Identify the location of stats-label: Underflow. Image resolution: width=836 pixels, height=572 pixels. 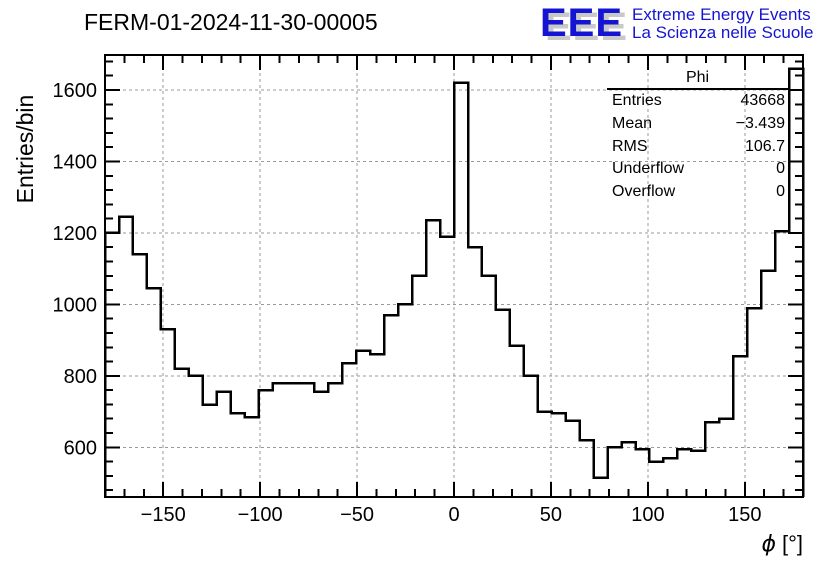
(648, 169).